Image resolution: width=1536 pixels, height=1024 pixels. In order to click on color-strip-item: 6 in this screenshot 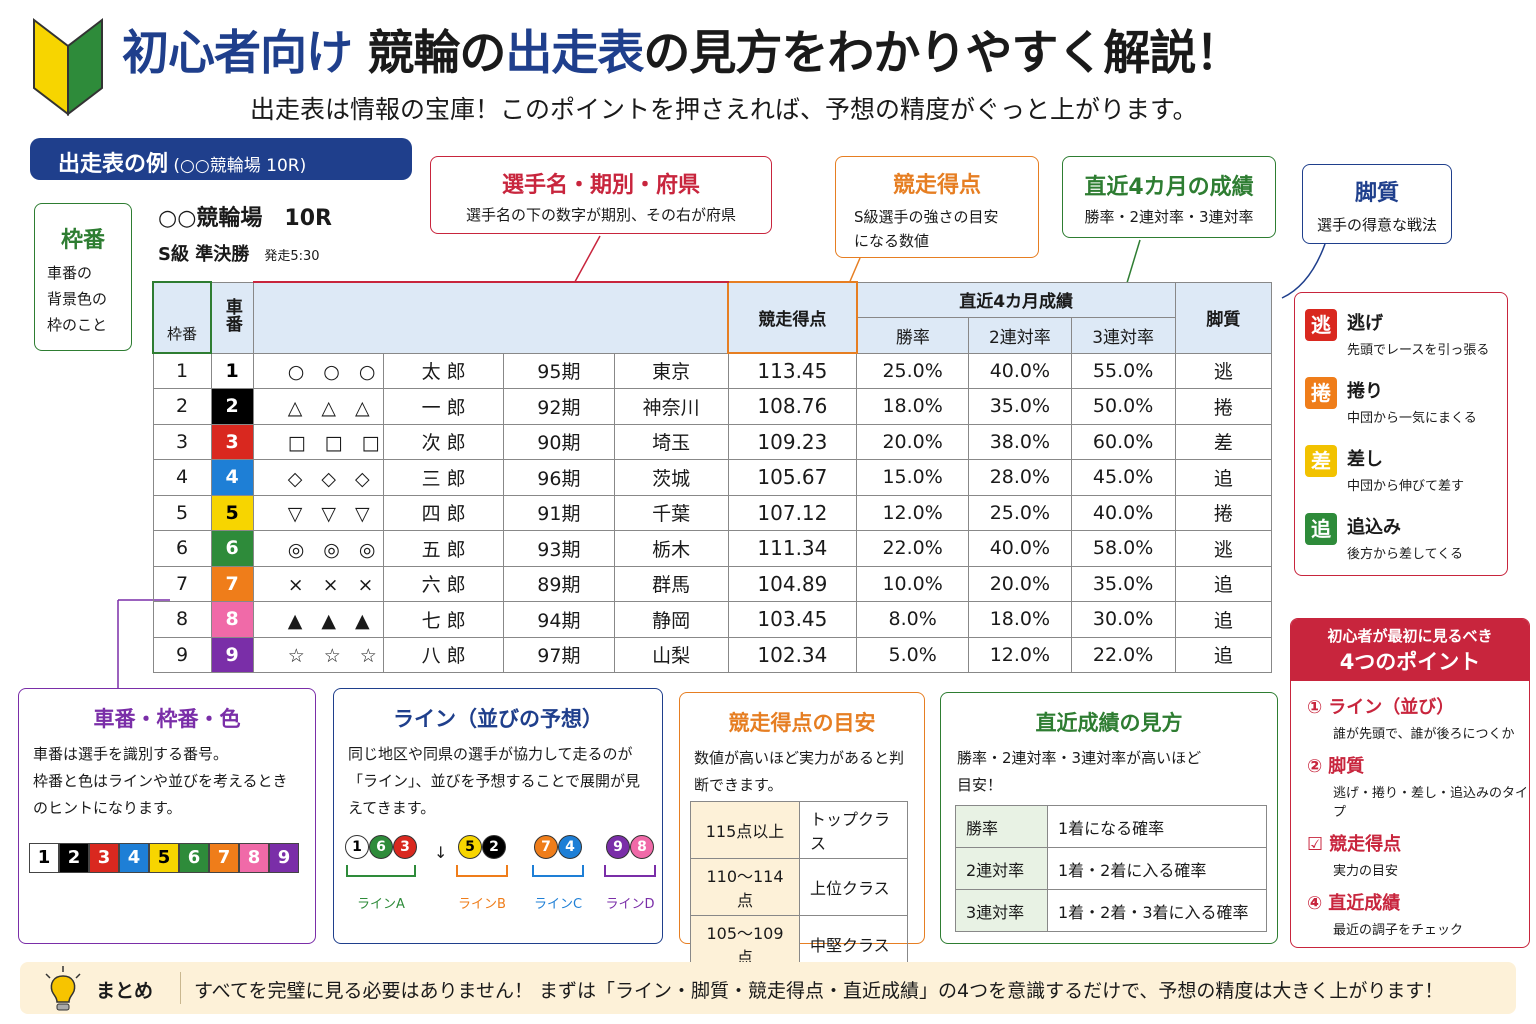, I will do `click(194, 858)`.